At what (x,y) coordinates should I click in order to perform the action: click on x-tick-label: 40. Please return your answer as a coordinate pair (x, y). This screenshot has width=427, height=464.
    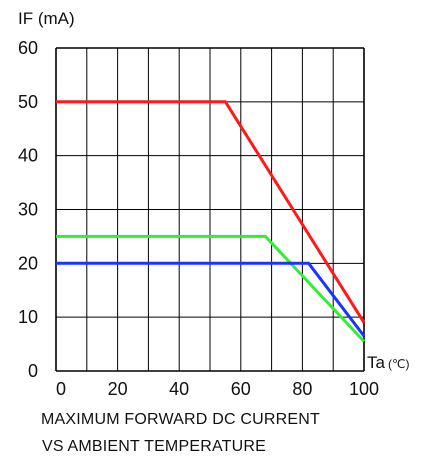
    Looking at the image, I should click on (179, 389).